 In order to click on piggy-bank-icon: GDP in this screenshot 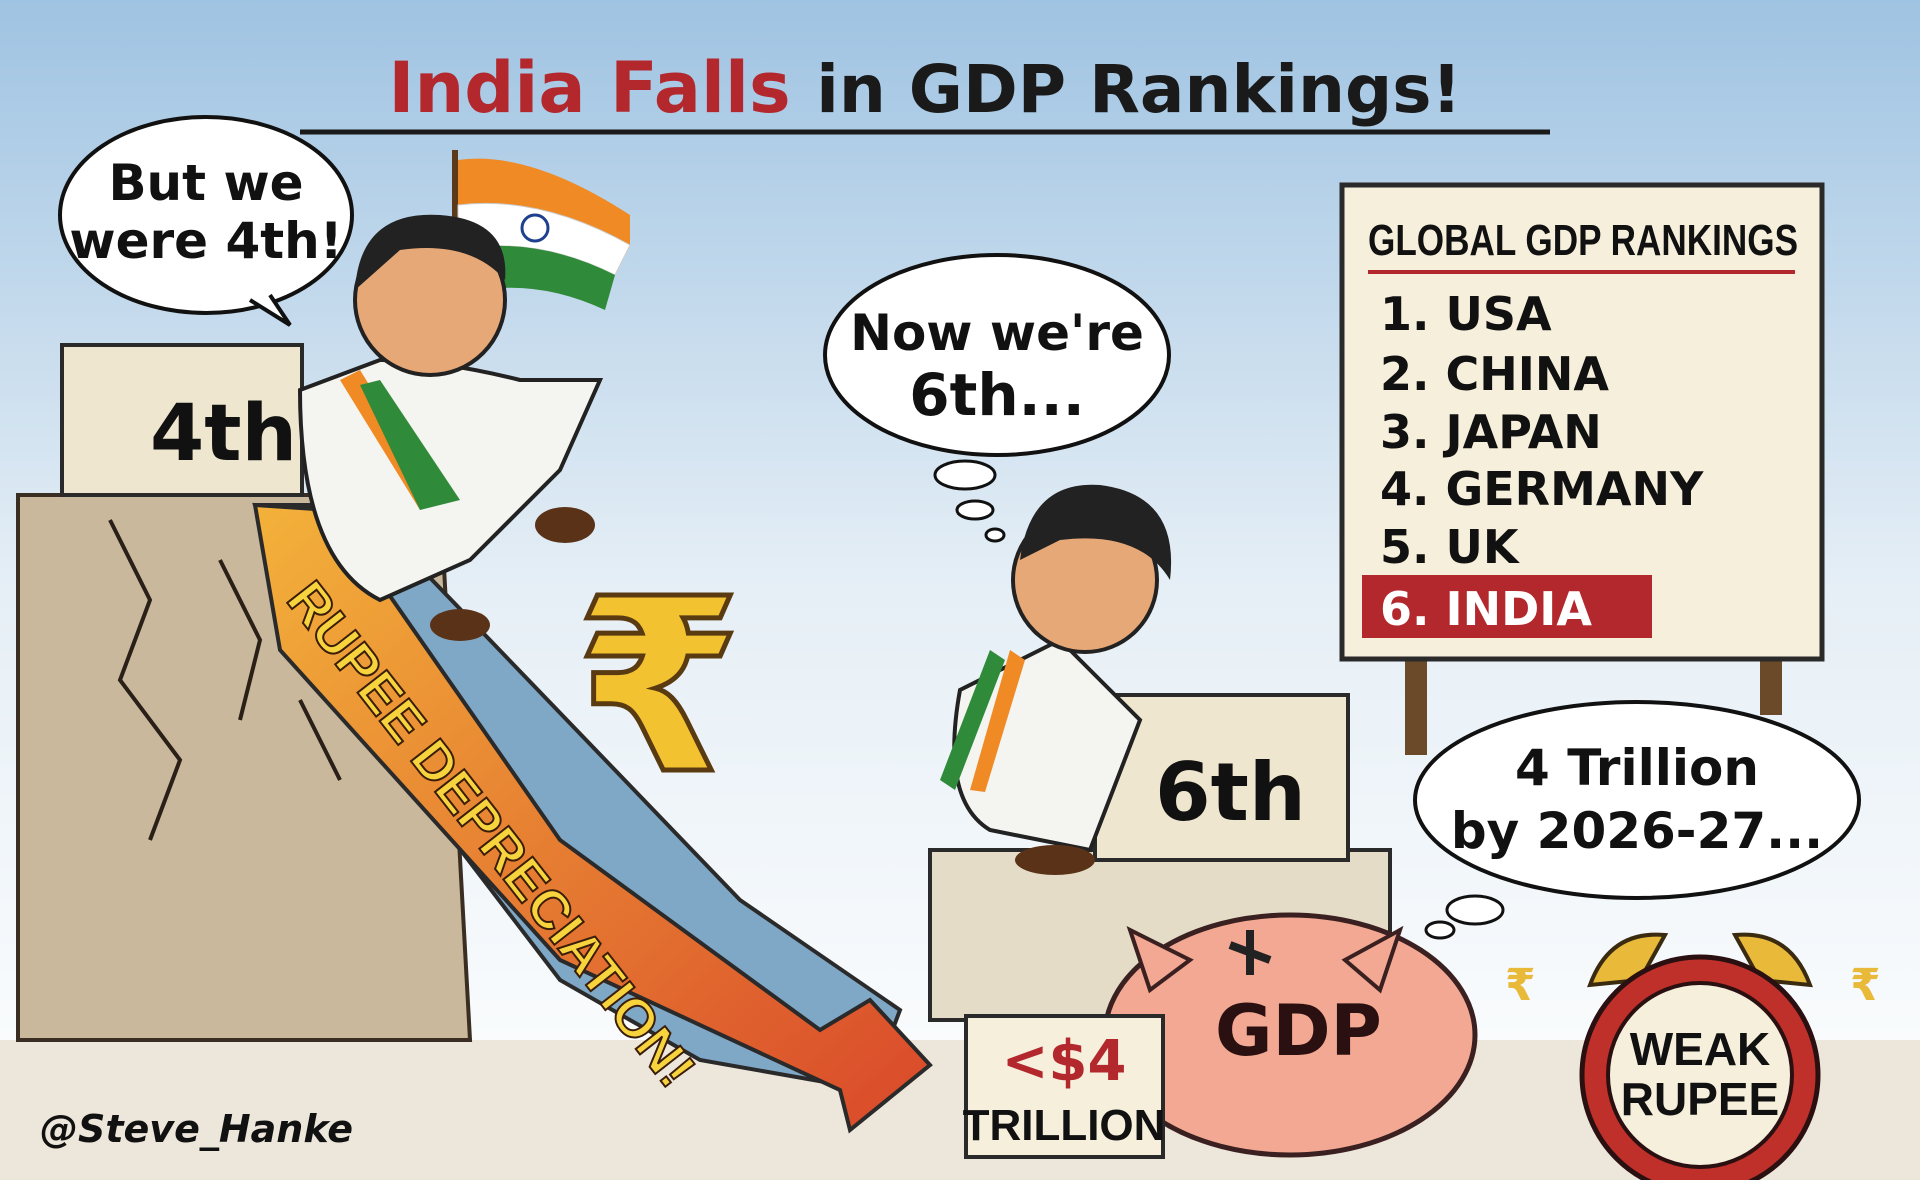, I will do `click(1290, 1035)`.